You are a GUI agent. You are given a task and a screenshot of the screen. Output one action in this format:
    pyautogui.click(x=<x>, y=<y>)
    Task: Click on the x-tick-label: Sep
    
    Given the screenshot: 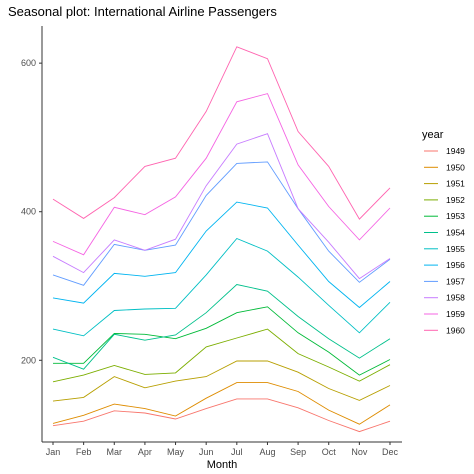 What is the action you would take?
    pyautogui.click(x=298, y=452)
    